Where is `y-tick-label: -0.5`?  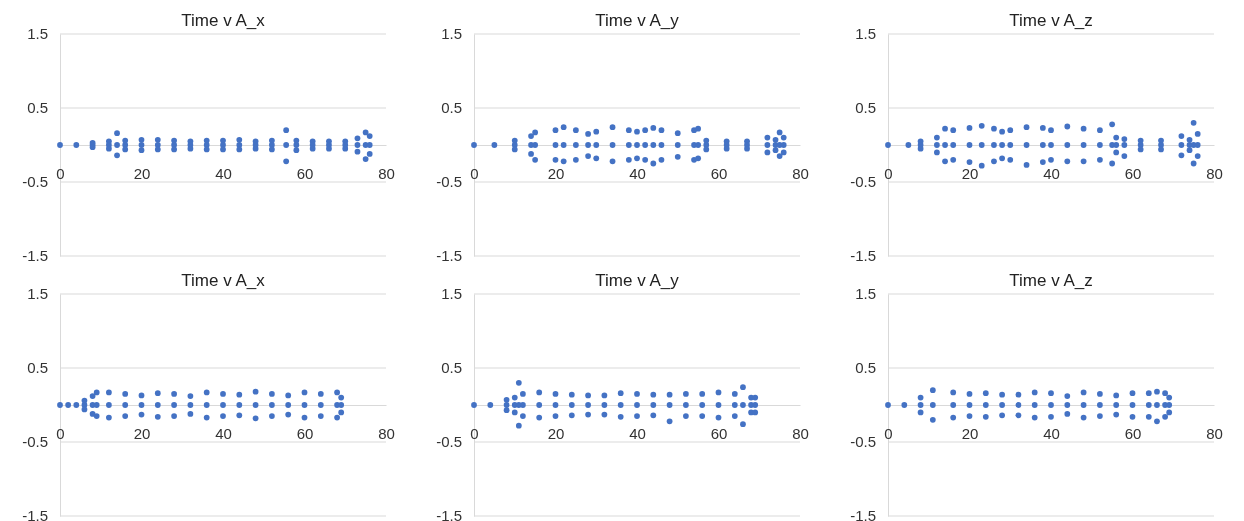
y-tick-label: -0.5 is located at coordinates (863, 442).